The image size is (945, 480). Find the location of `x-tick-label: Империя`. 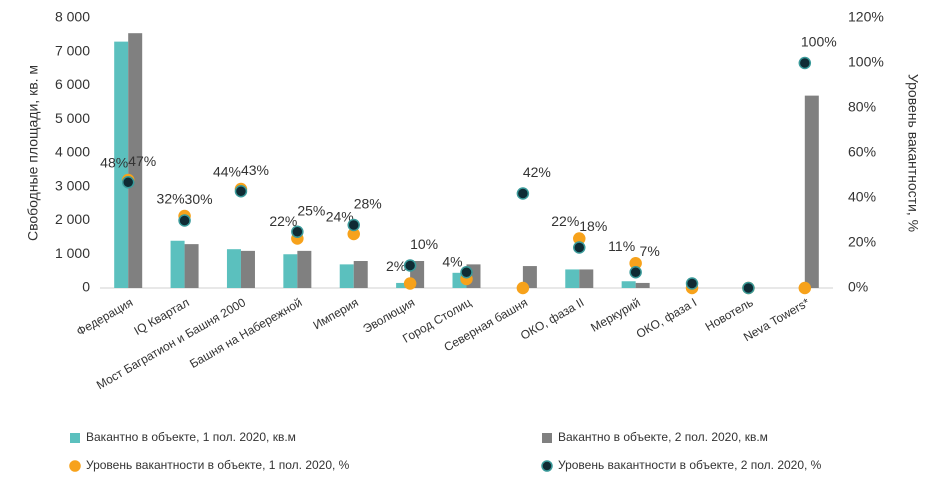

x-tick-label: Империя is located at coordinates (336, 313).